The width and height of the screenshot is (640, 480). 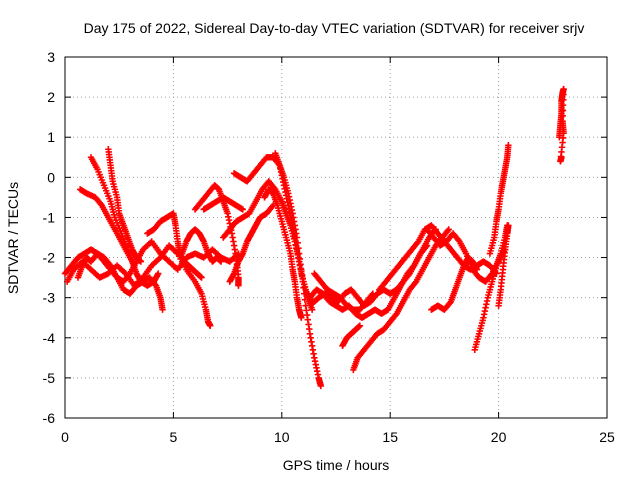 I want to click on y-tick-label: -6, so click(x=49, y=418).